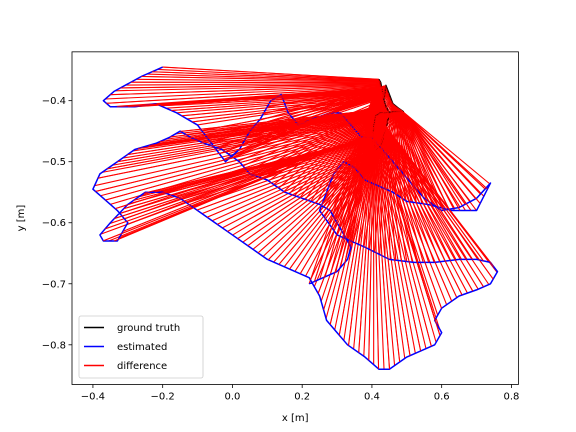 Image resolution: width=576 pixels, height=432 pixels. What do you see at coordinates (54, 101) in the screenshot?
I see `y-tick-label: −0.4` at bounding box center [54, 101].